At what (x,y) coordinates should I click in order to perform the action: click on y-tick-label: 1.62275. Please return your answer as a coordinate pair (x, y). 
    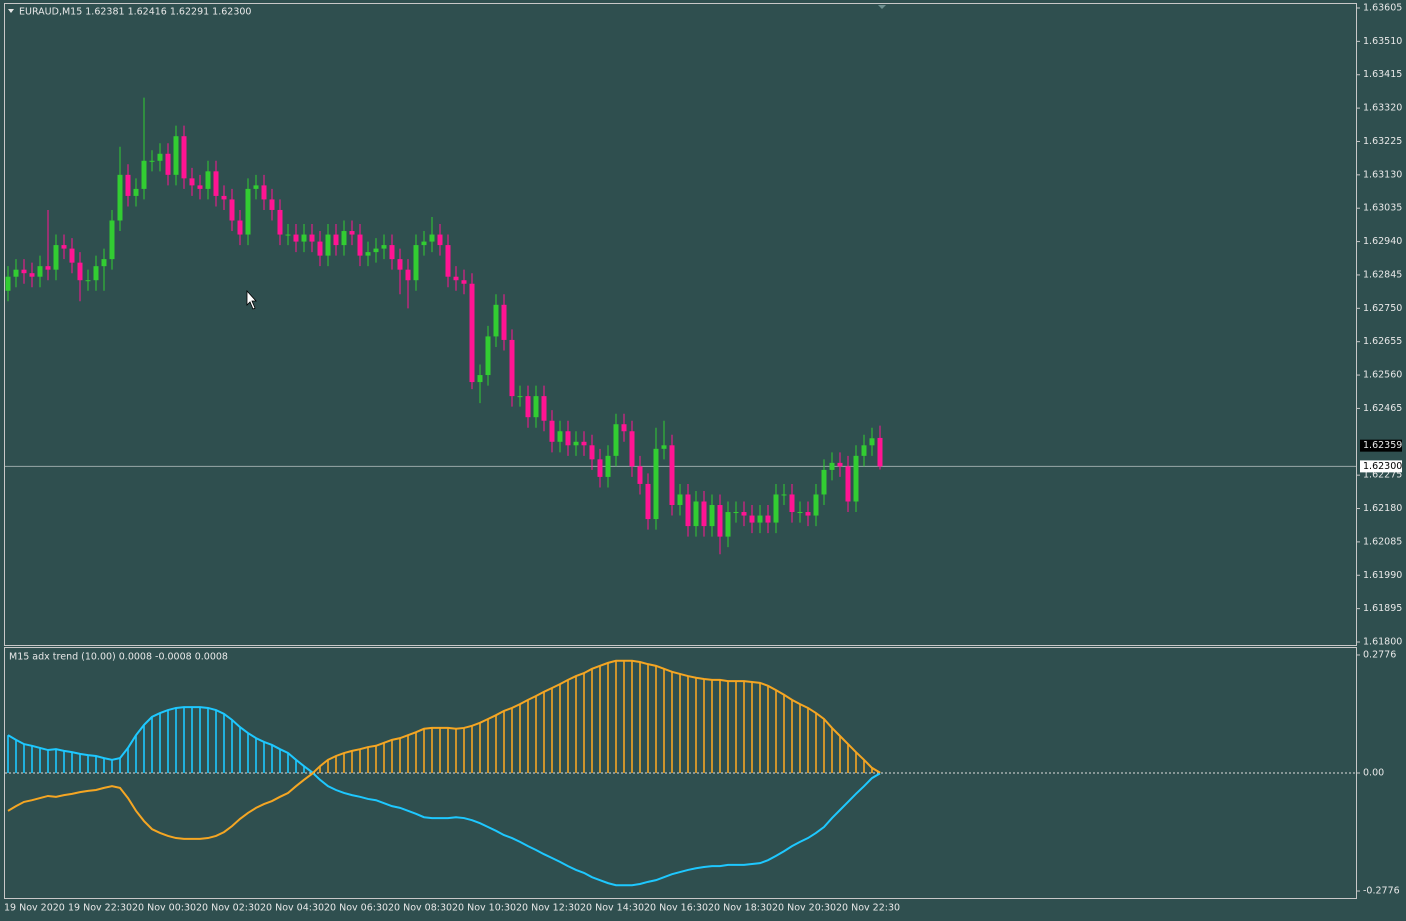
    Looking at the image, I should click on (1382, 475).